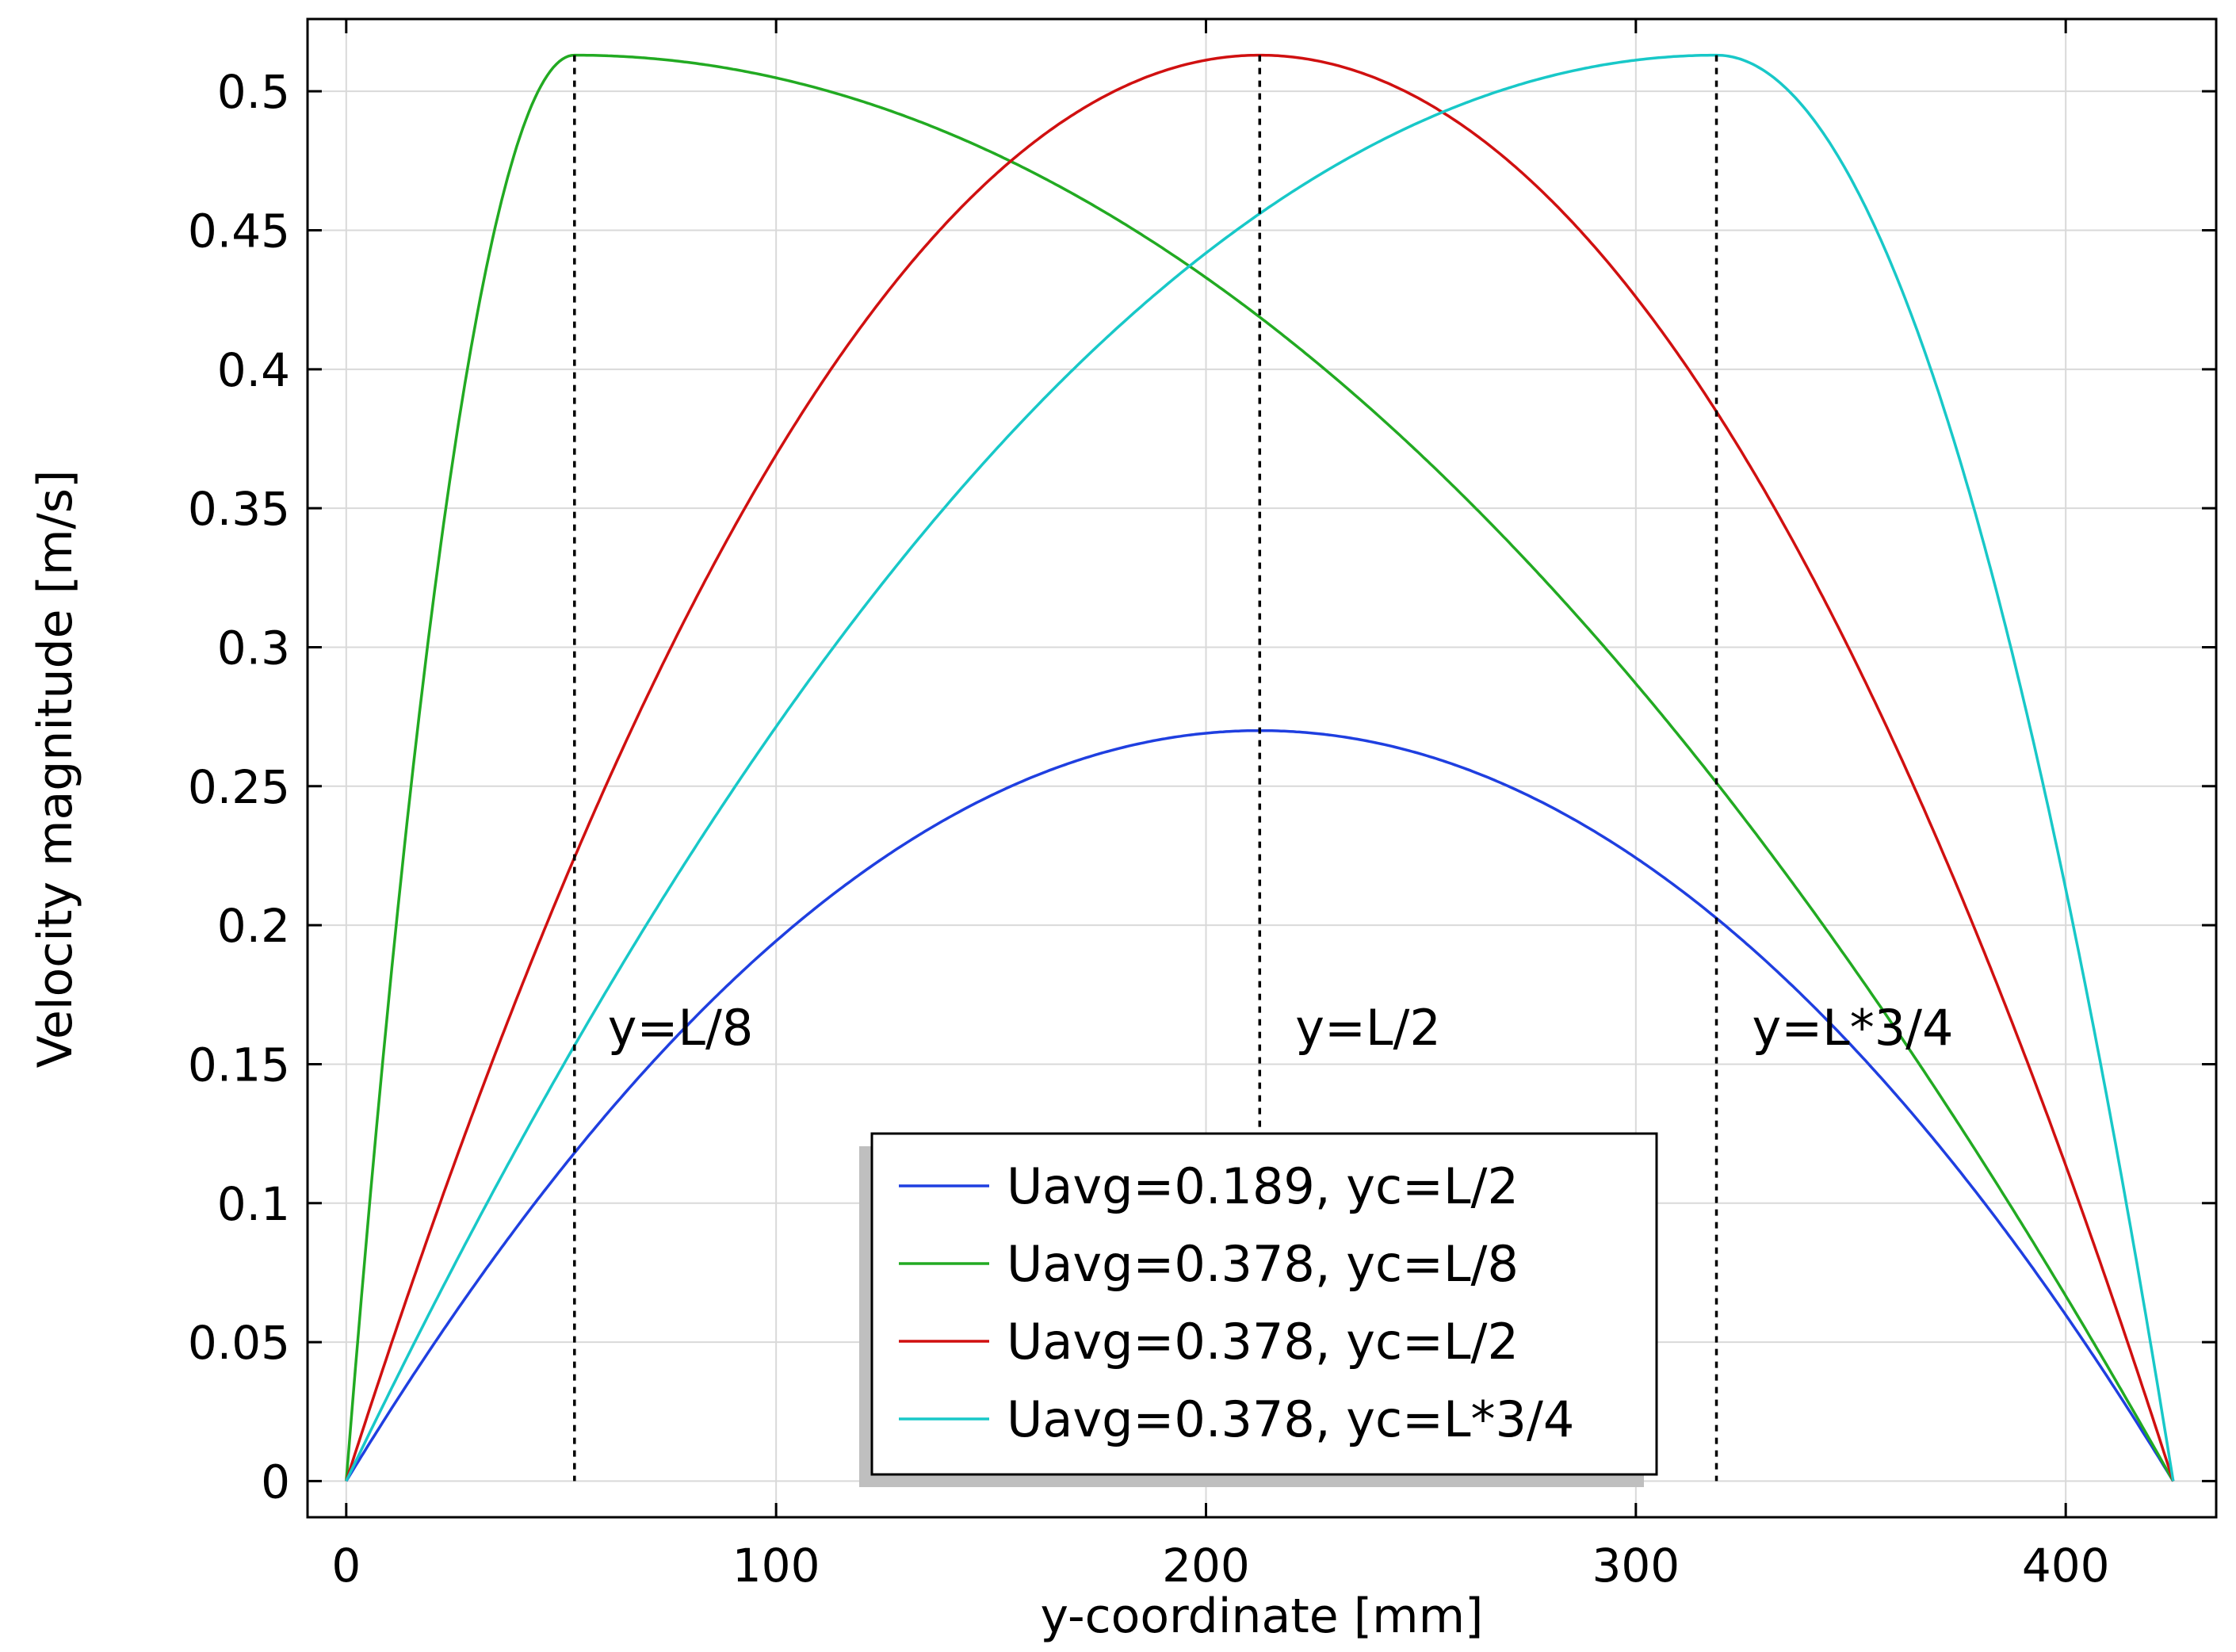 The image size is (2236, 1652). What do you see at coordinates (1368, 1028) in the screenshot?
I see `reference-label: y=L/2` at bounding box center [1368, 1028].